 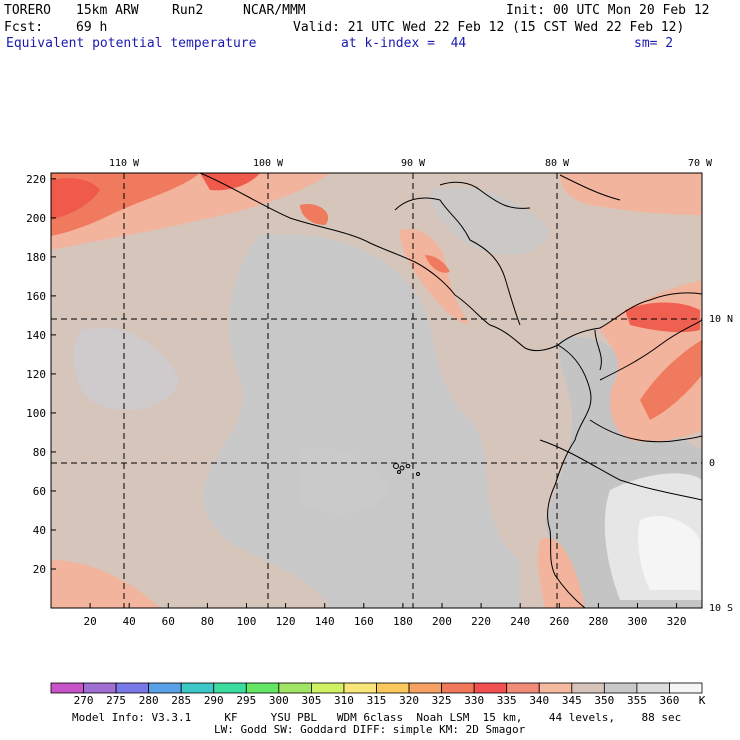 I want to click on org-label: NCAR/MMM, so click(x=274, y=10).